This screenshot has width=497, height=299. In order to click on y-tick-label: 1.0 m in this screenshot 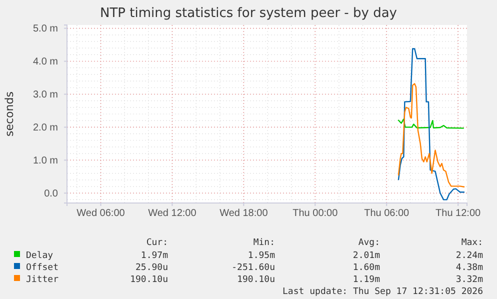, I will do `click(45, 160)`.